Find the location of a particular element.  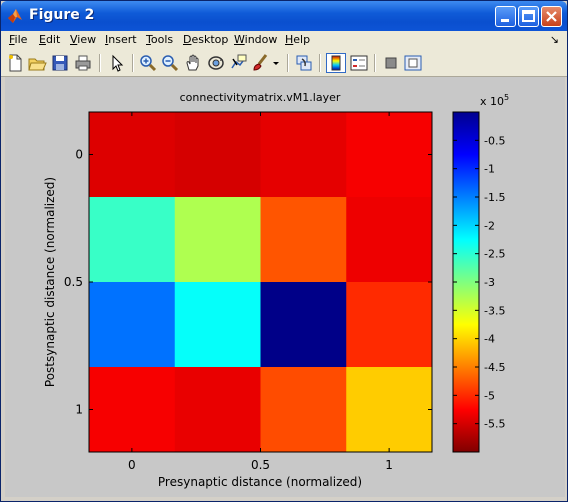

minimize-button is located at coordinates (505, 16).